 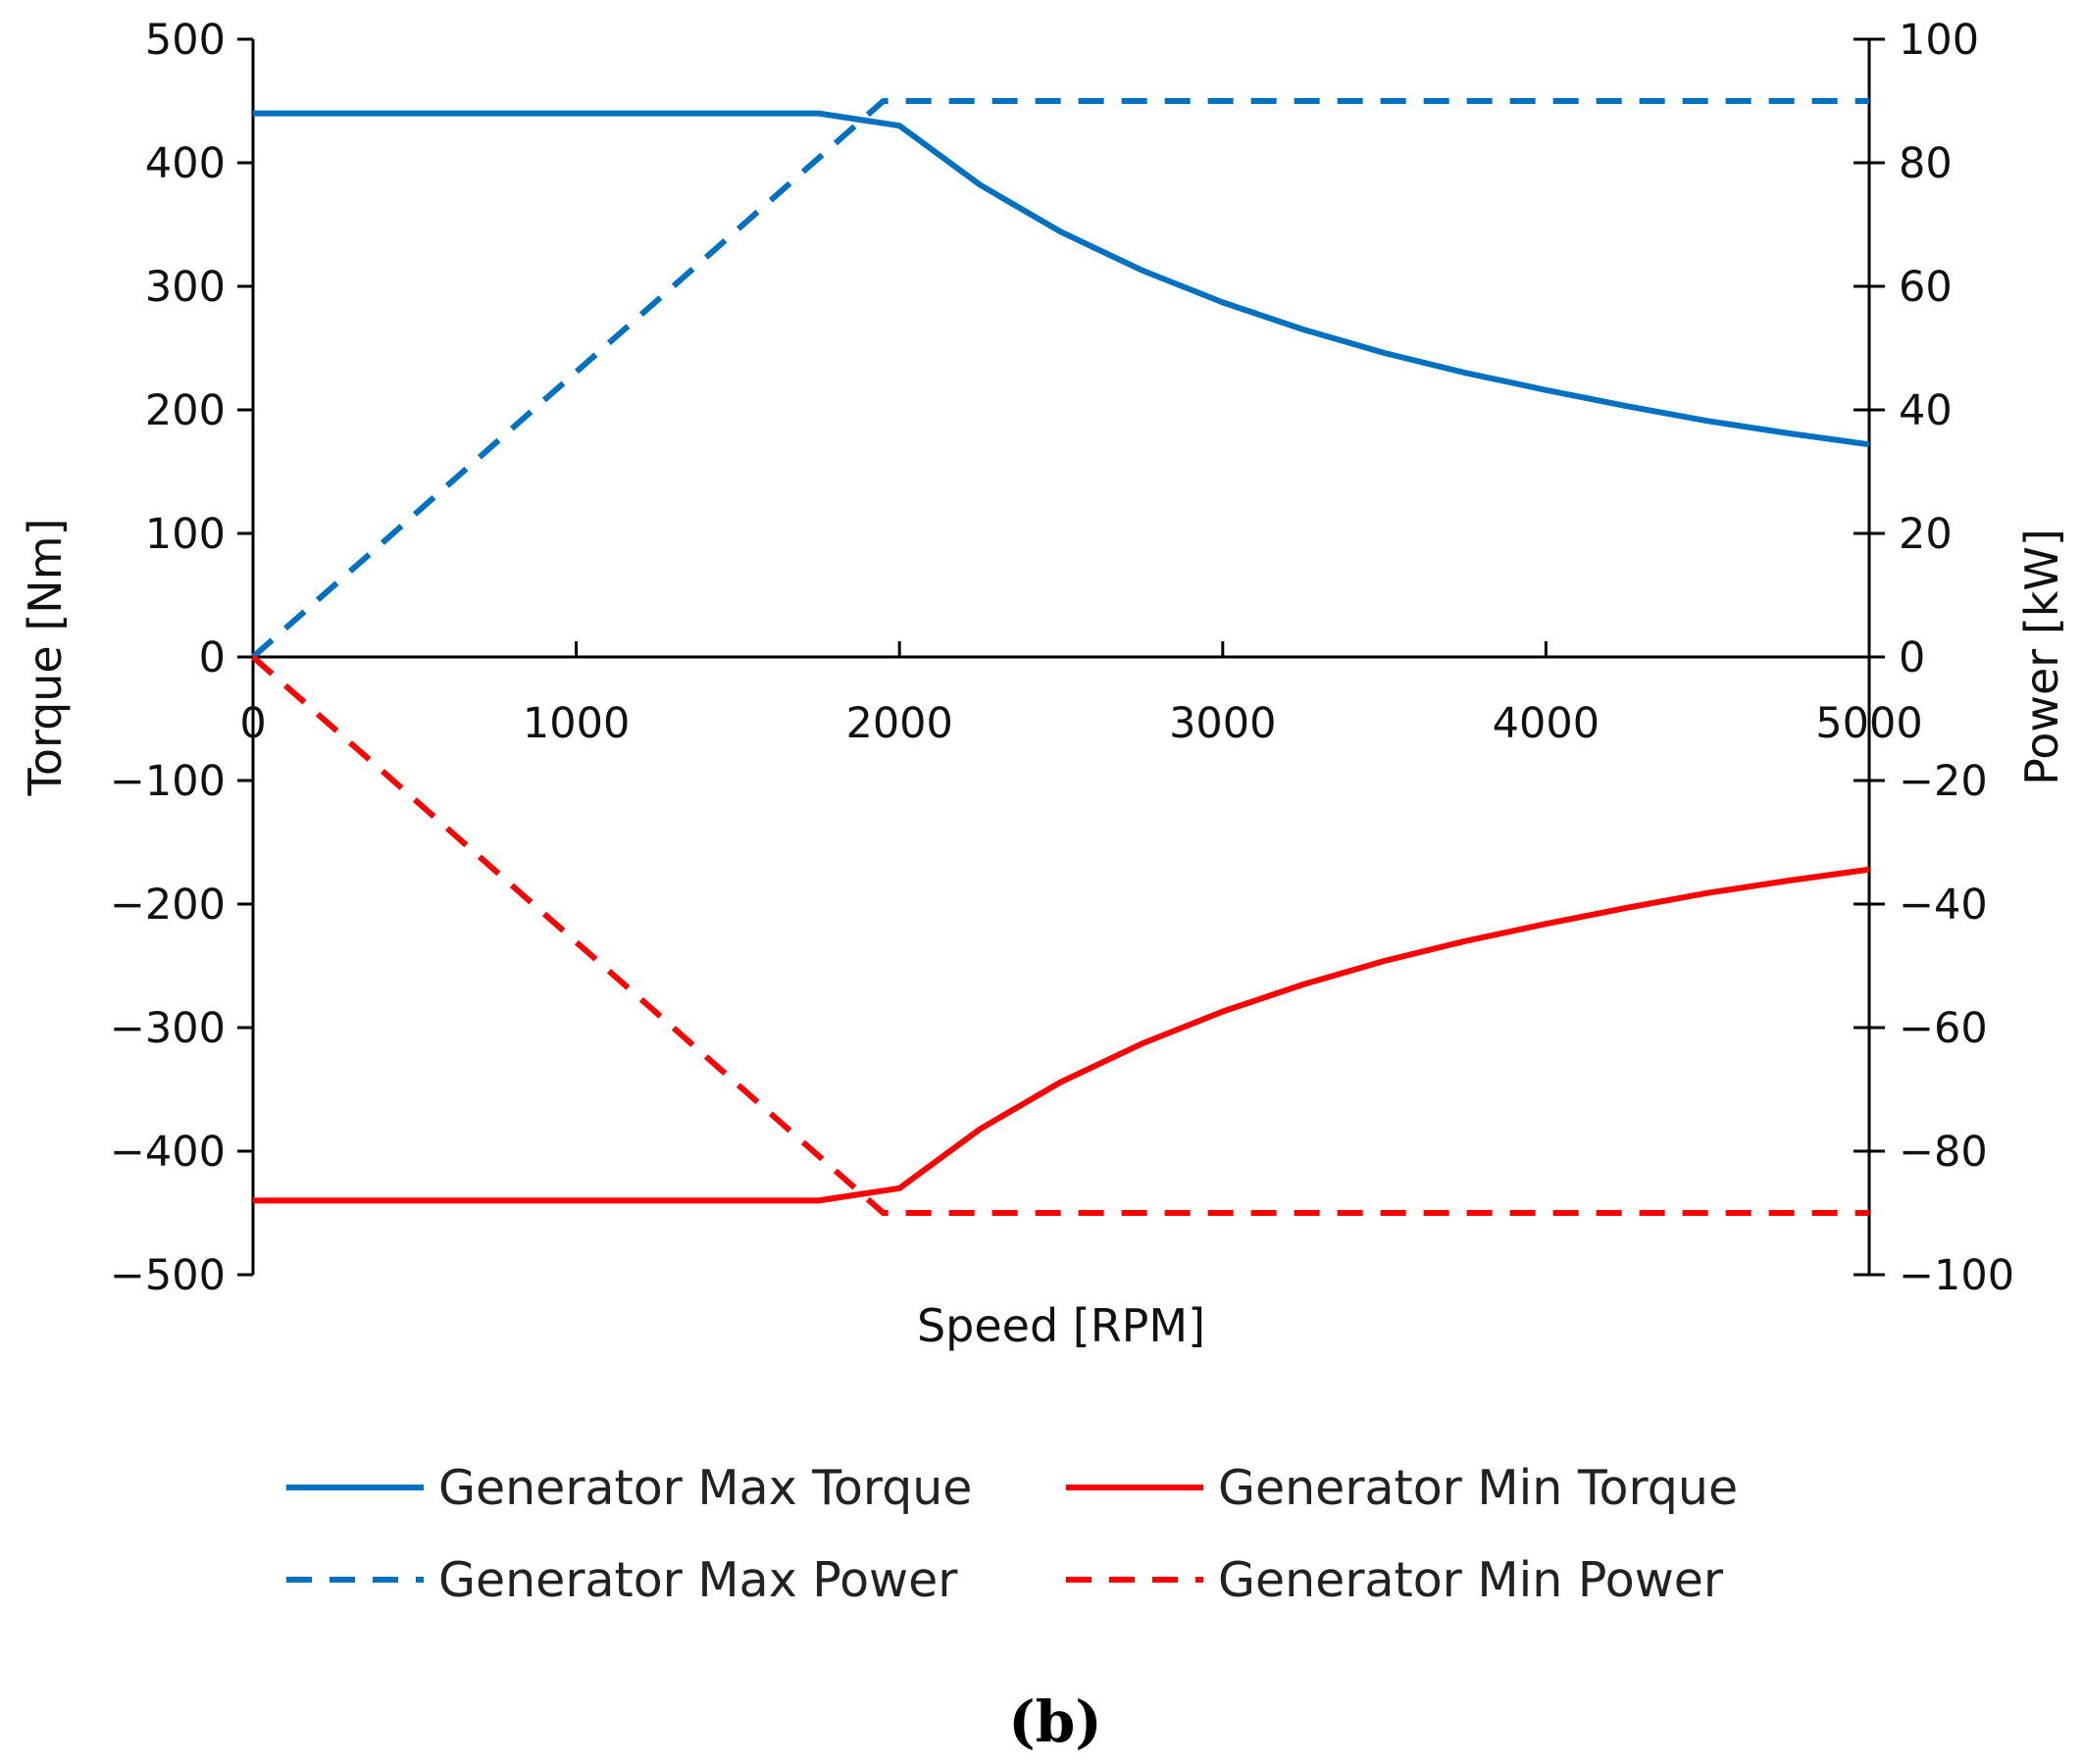 I want to click on legend-label-min-torque: Generator Min Torque, so click(x=1478, y=1488).